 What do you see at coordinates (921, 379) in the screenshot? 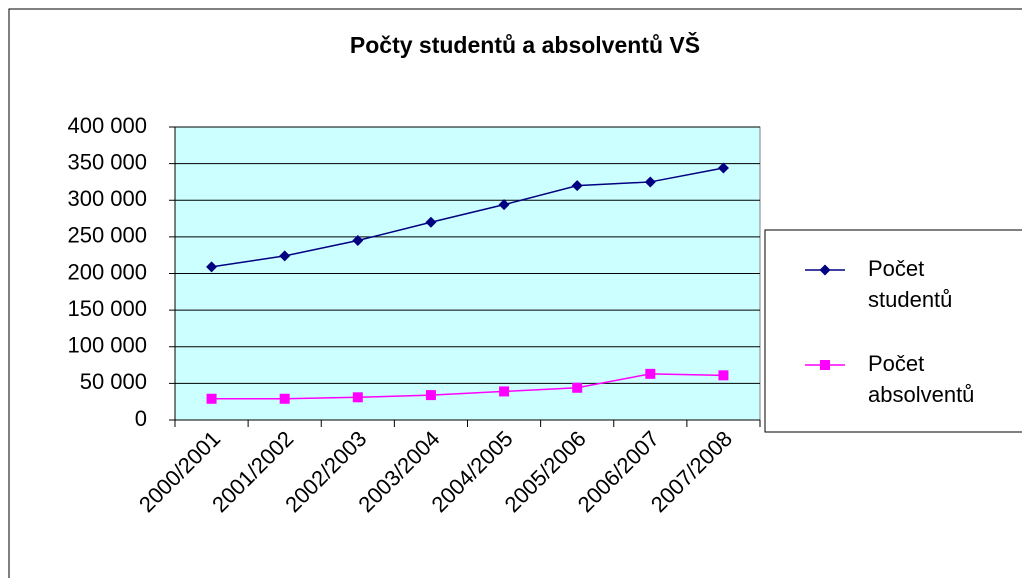
I see `legend-label: Počet absolventů` at bounding box center [921, 379].